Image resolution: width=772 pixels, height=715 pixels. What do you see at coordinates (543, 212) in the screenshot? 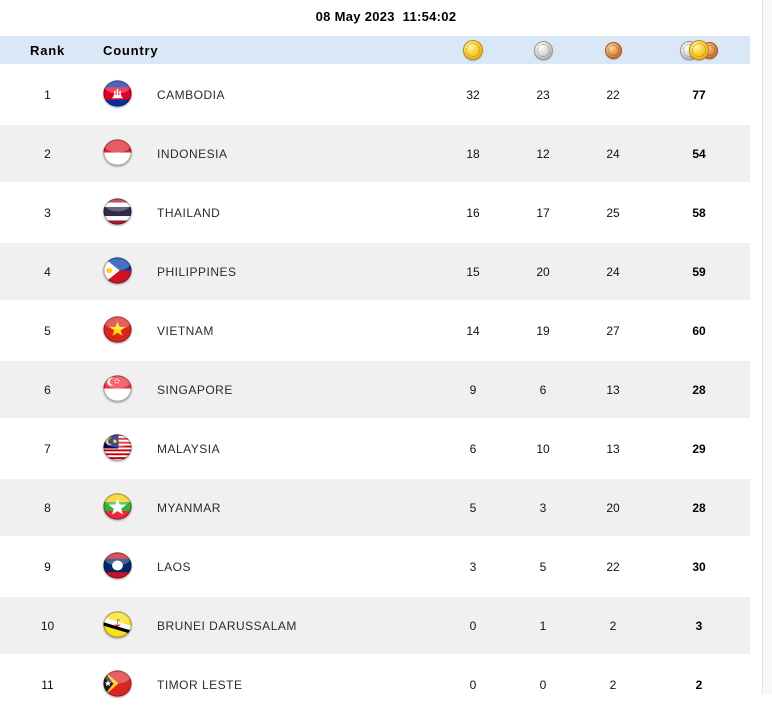
I see `silver-count: 17` at bounding box center [543, 212].